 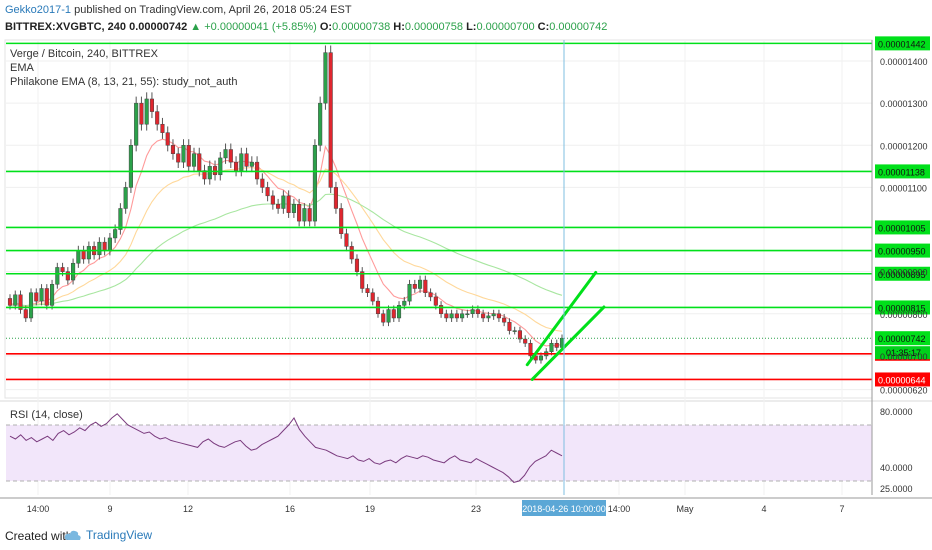 What do you see at coordinates (188, 509) in the screenshot?
I see `time-tick-label: 12` at bounding box center [188, 509].